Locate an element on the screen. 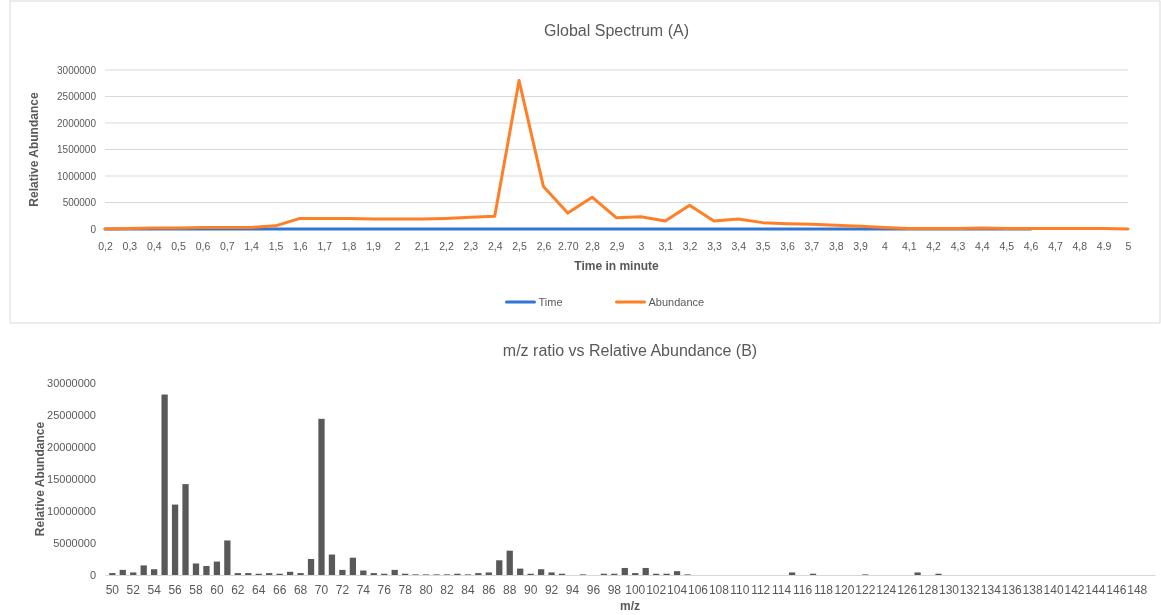 This screenshot has height=615, width=1161. x-tick-label: 104 is located at coordinates (677, 589).